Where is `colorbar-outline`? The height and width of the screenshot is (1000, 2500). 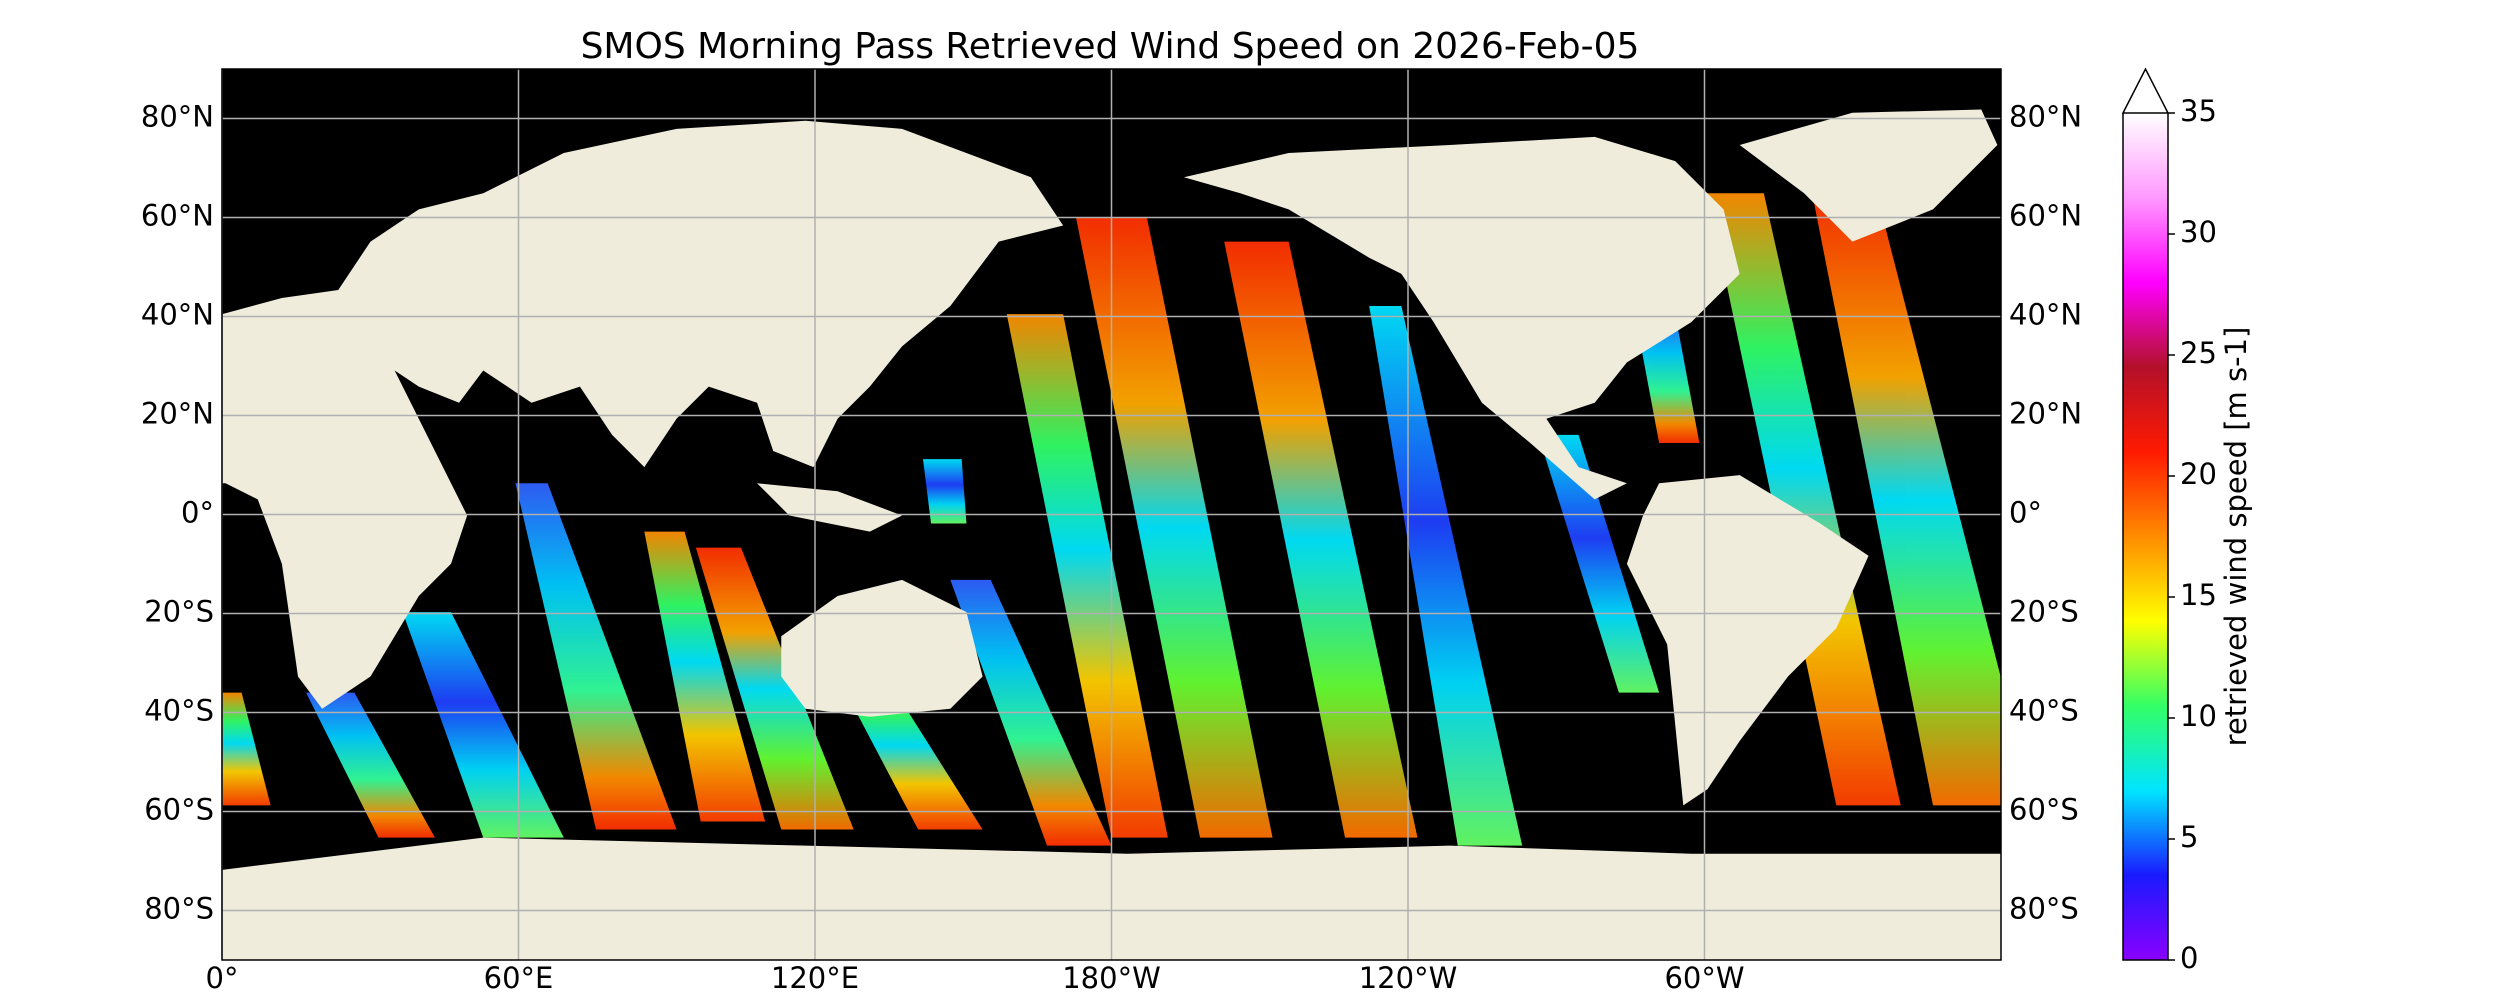 colorbar-outline is located at coordinates (2145, 537).